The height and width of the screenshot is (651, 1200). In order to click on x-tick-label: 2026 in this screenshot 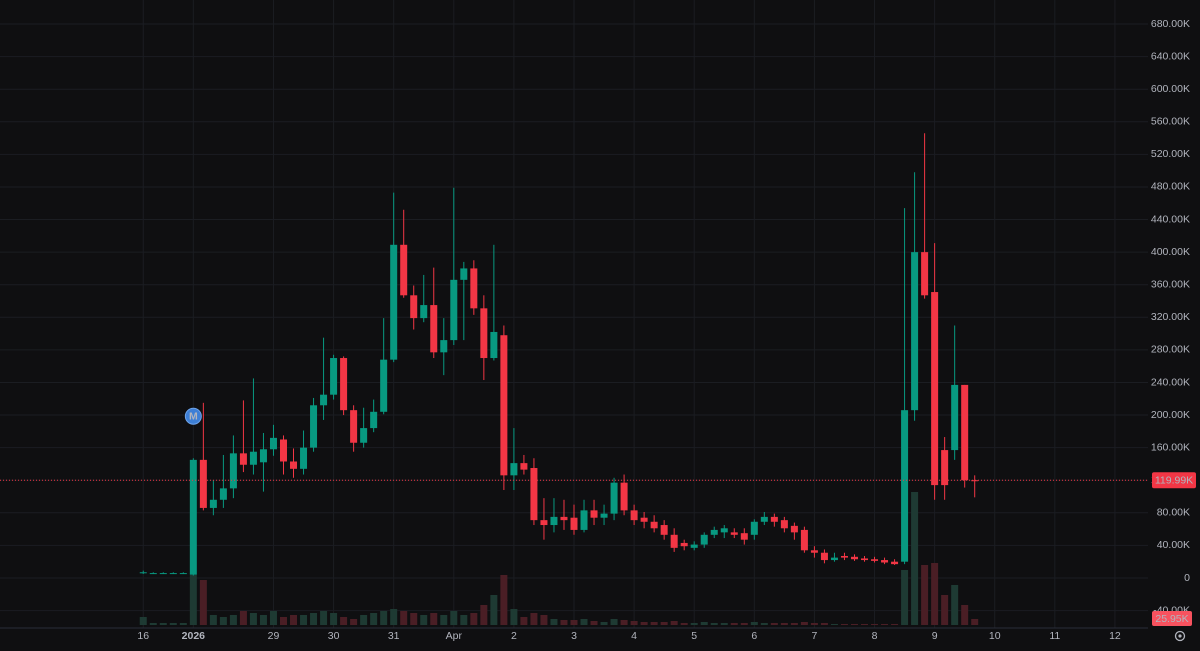, I will do `click(194, 636)`.